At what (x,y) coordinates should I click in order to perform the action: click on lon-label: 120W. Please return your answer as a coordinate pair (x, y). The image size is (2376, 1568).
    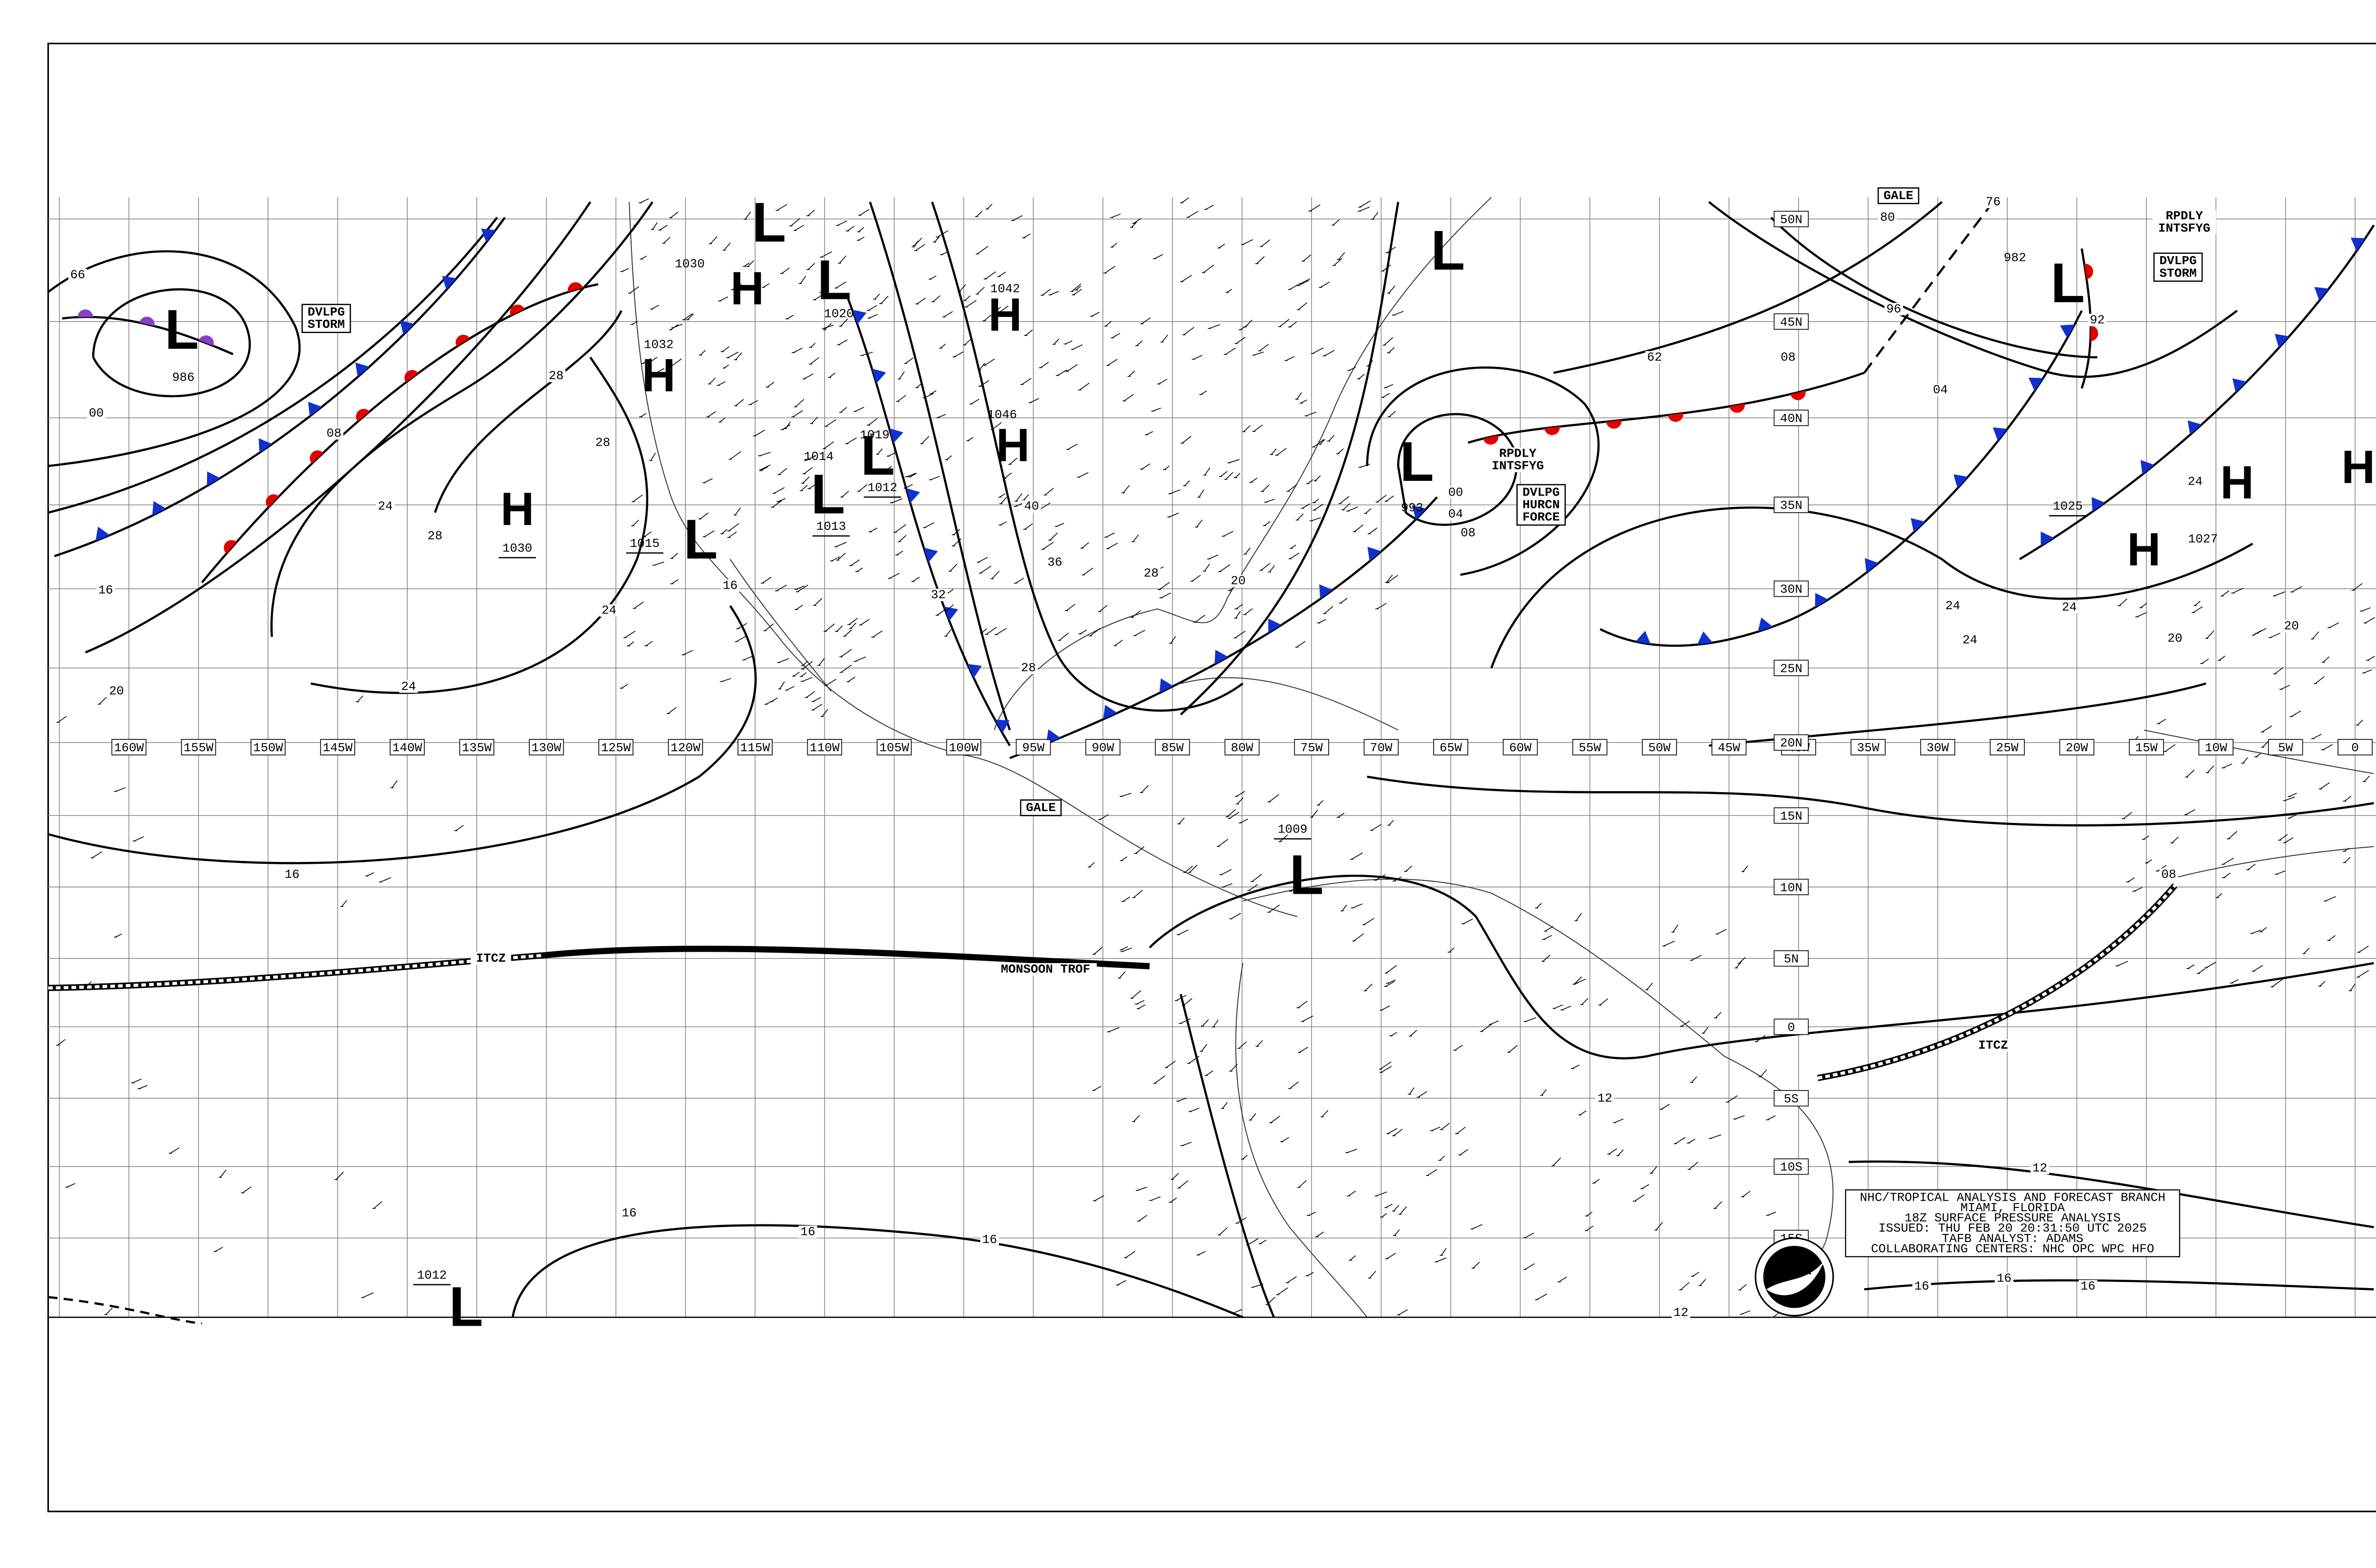
    Looking at the image, I should click on (685, 748).